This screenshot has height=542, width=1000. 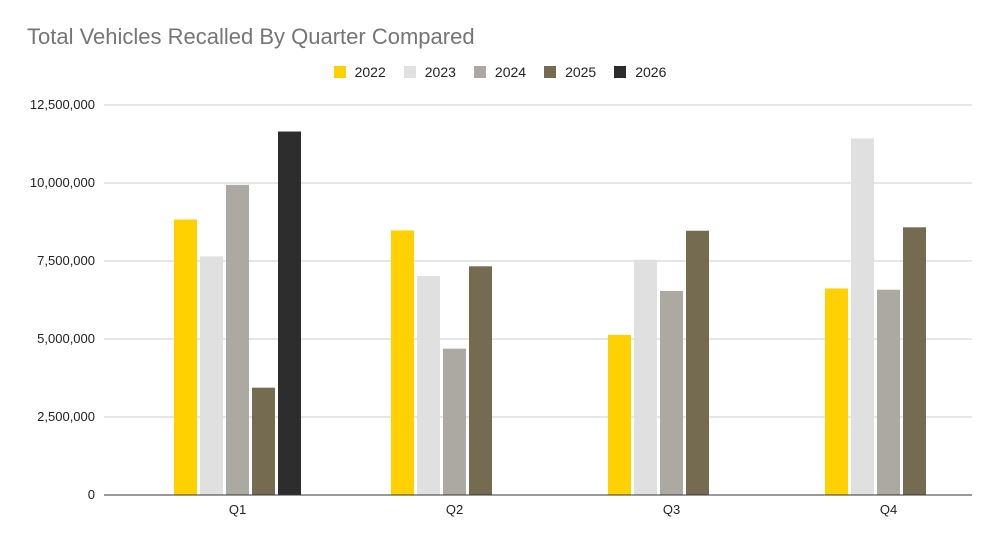 I want to click on legend-item-2026: 2026, so click(x=640, y=72).